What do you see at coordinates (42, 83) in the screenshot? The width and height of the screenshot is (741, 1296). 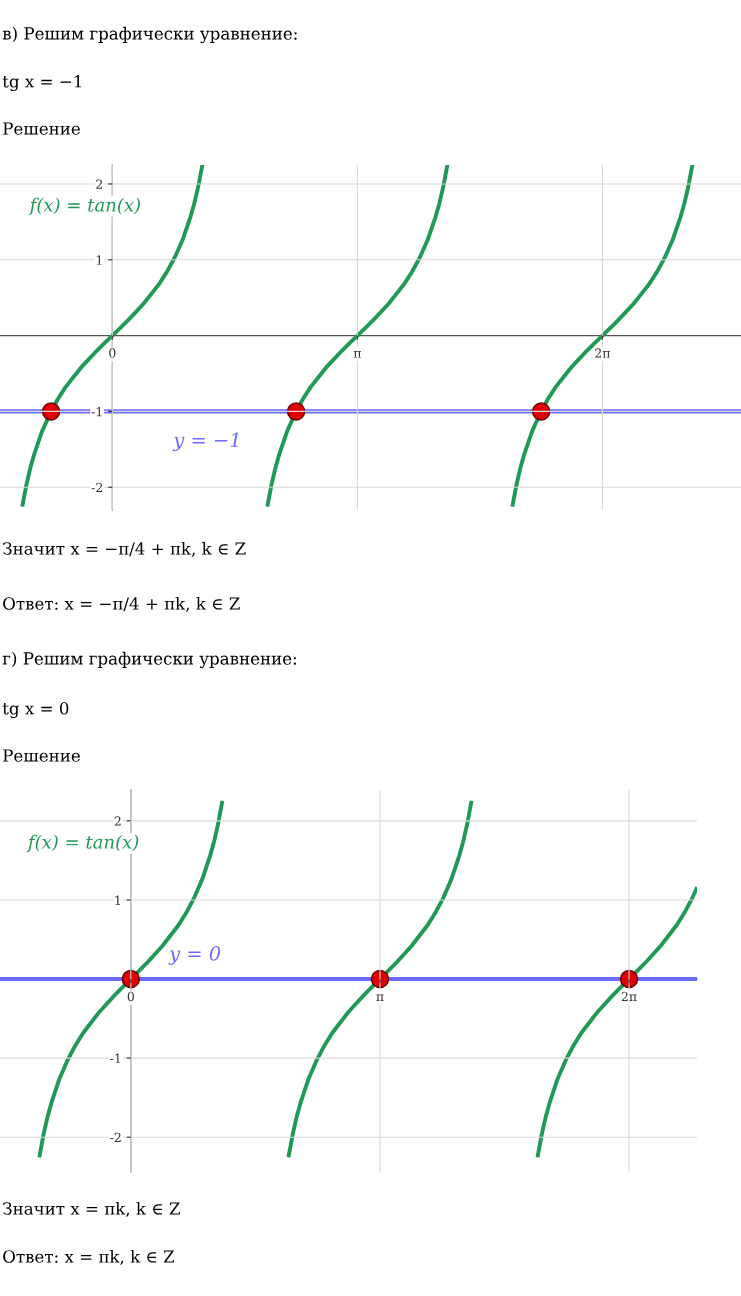 I see `chart-subtitle: tg x = −1` at bounding box center [42, 83].